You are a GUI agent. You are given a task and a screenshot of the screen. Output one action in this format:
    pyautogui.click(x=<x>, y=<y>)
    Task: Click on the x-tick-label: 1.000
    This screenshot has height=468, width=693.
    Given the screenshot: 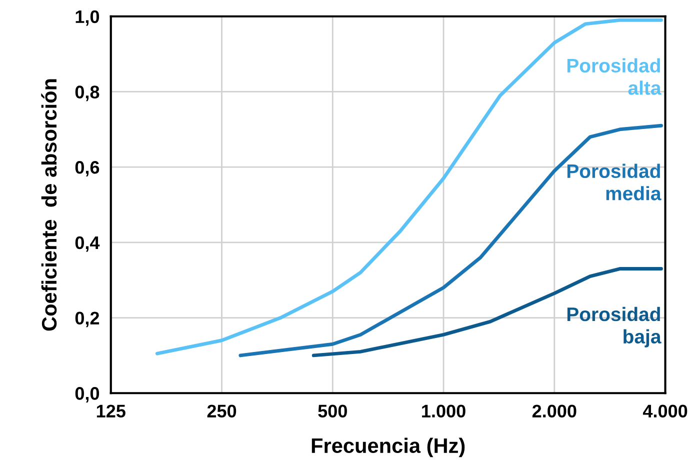 What is the action you would take?
    pyautogui.click(x=444, y=411)
    